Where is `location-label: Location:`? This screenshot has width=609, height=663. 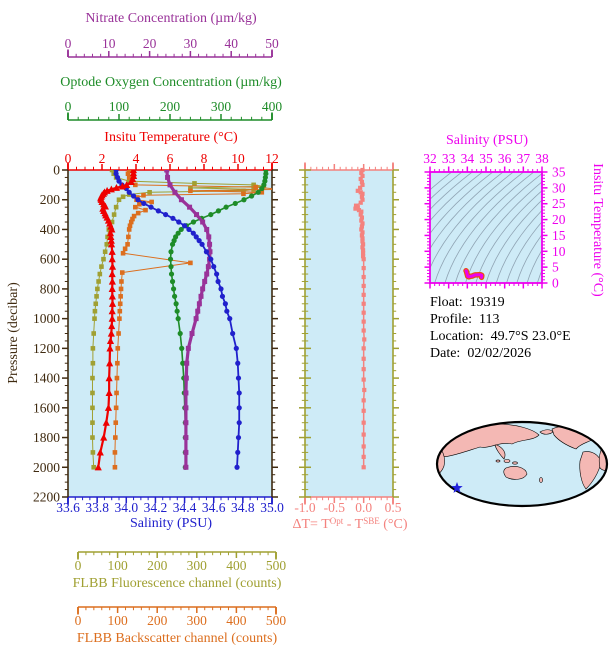 location-label: Location: is located at coordinates (457, 336).